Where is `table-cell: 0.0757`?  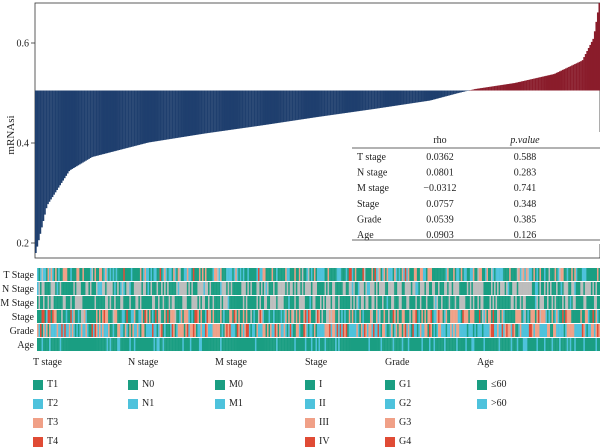 table-cell: 0.0757 is located at coordinates (440, 204).